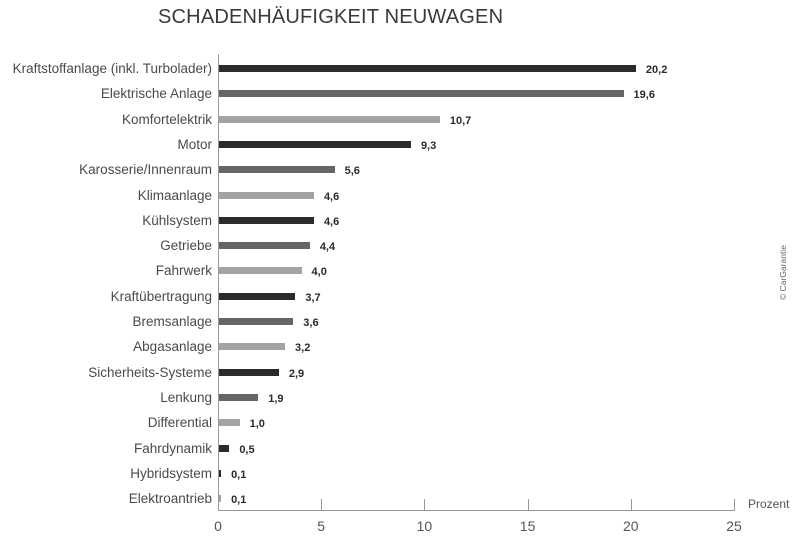  Describe the element at coordinates (400, 322) in the screenshot. I see `bar-row: Bremsanlage 3,6` at that location.